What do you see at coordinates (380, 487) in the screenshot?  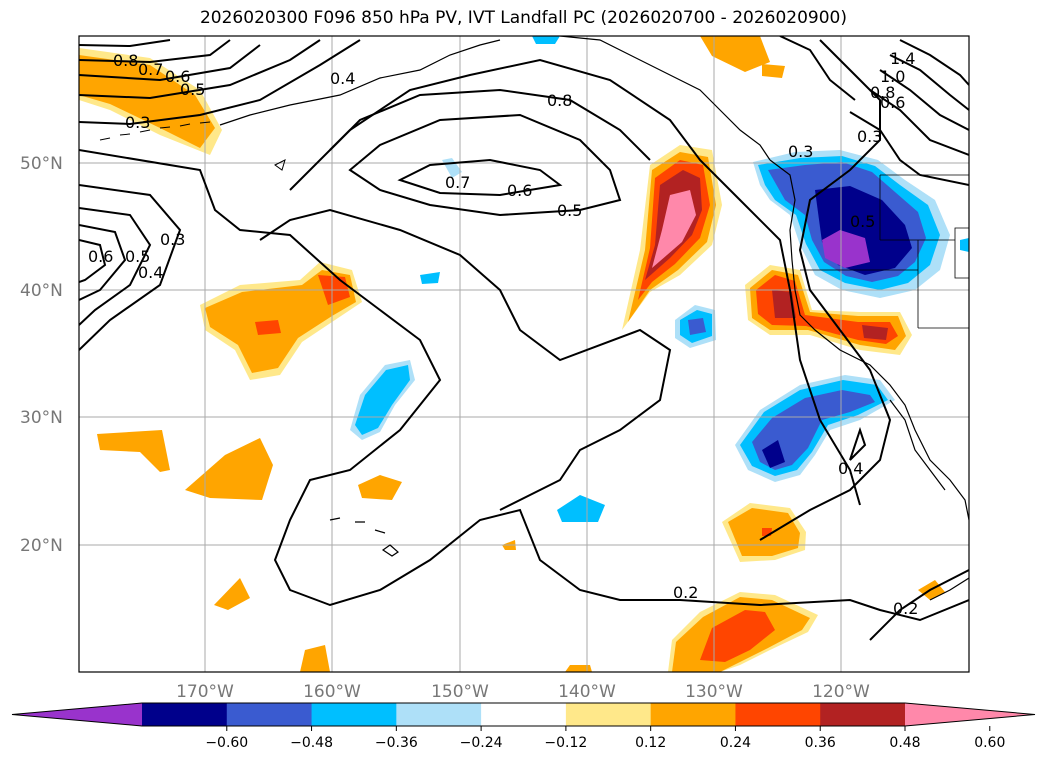 I see `anomaly-positive-sw3` at bounding box center [380, 487].